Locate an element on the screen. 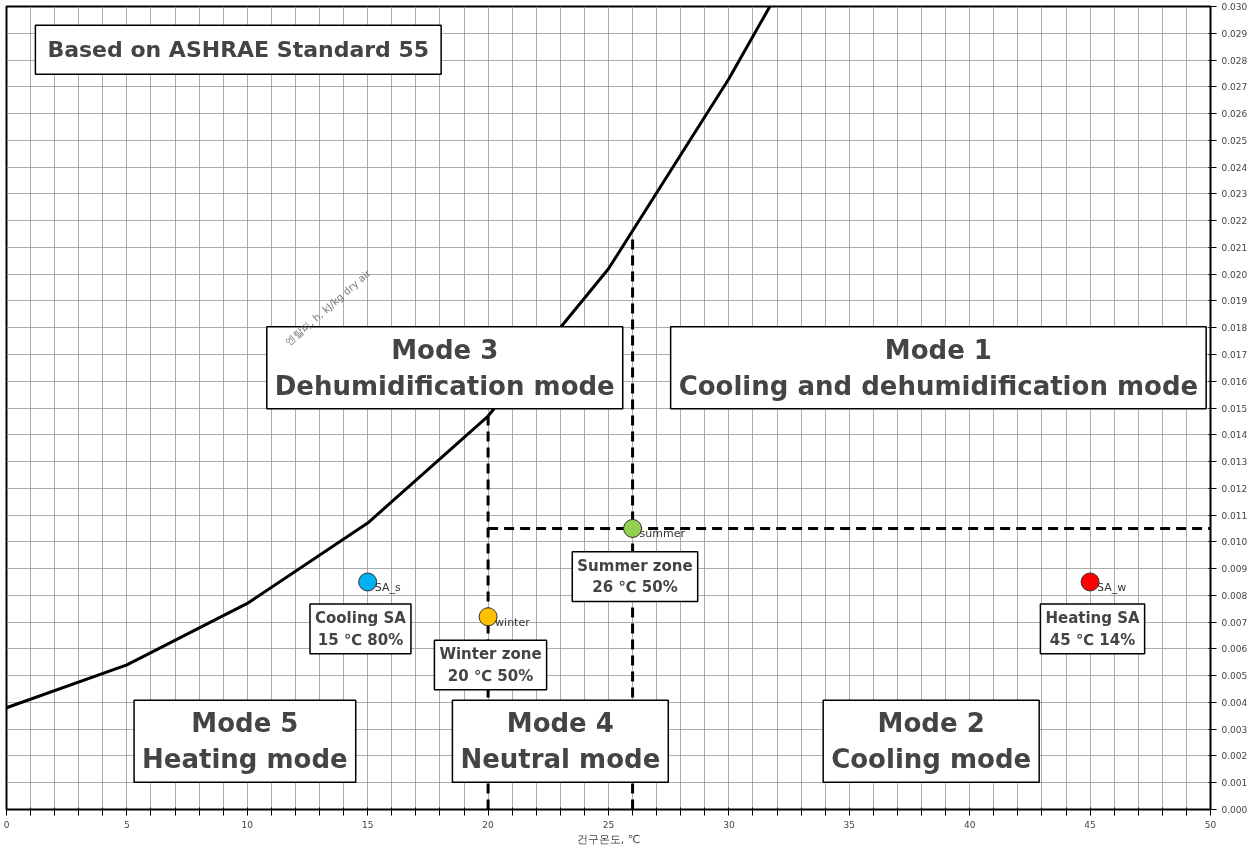  data-label: summer is located at coordinates (662, 534).